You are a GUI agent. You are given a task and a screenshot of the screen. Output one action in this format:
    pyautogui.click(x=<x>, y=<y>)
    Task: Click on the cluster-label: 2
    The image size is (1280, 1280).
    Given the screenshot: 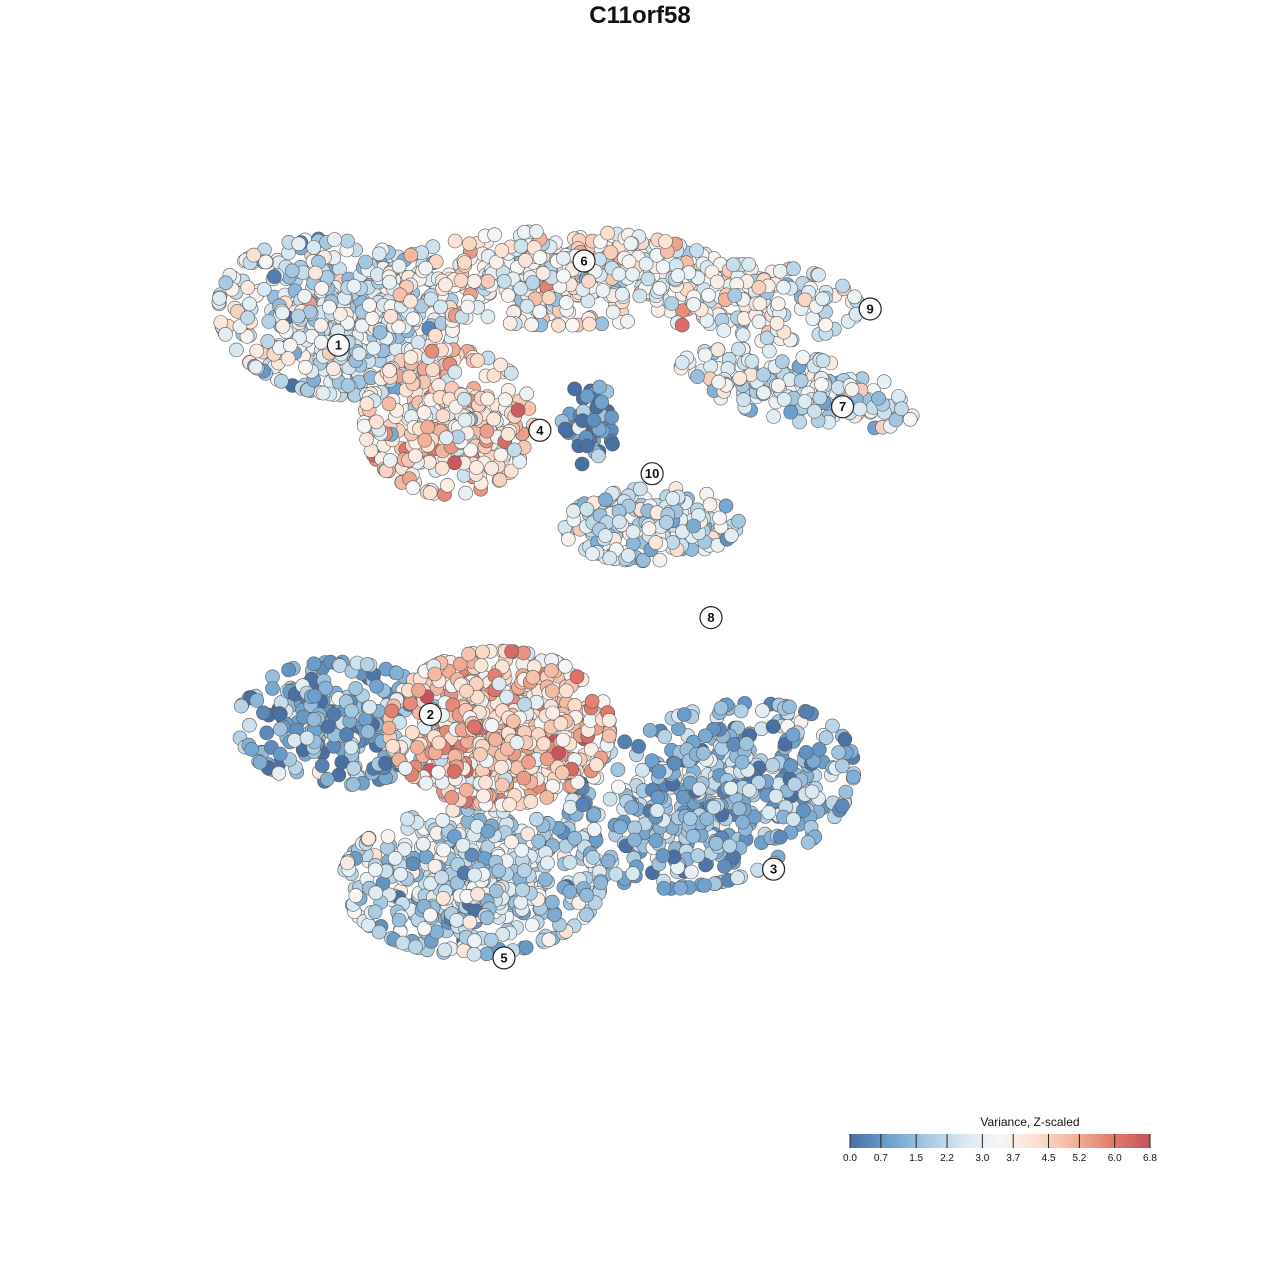 What is the action you would take?
    pyautogui.click(x=430, y=714)
    